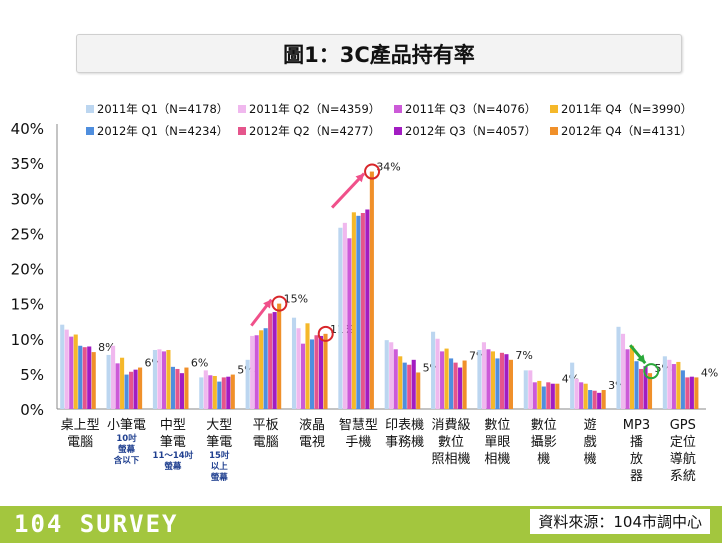 Image resolution: width=722 pixels, height=543 pixels. Describe the element at coordinates (683, 459) in the screenshot. I see `x-category-label: 導航` at that location.